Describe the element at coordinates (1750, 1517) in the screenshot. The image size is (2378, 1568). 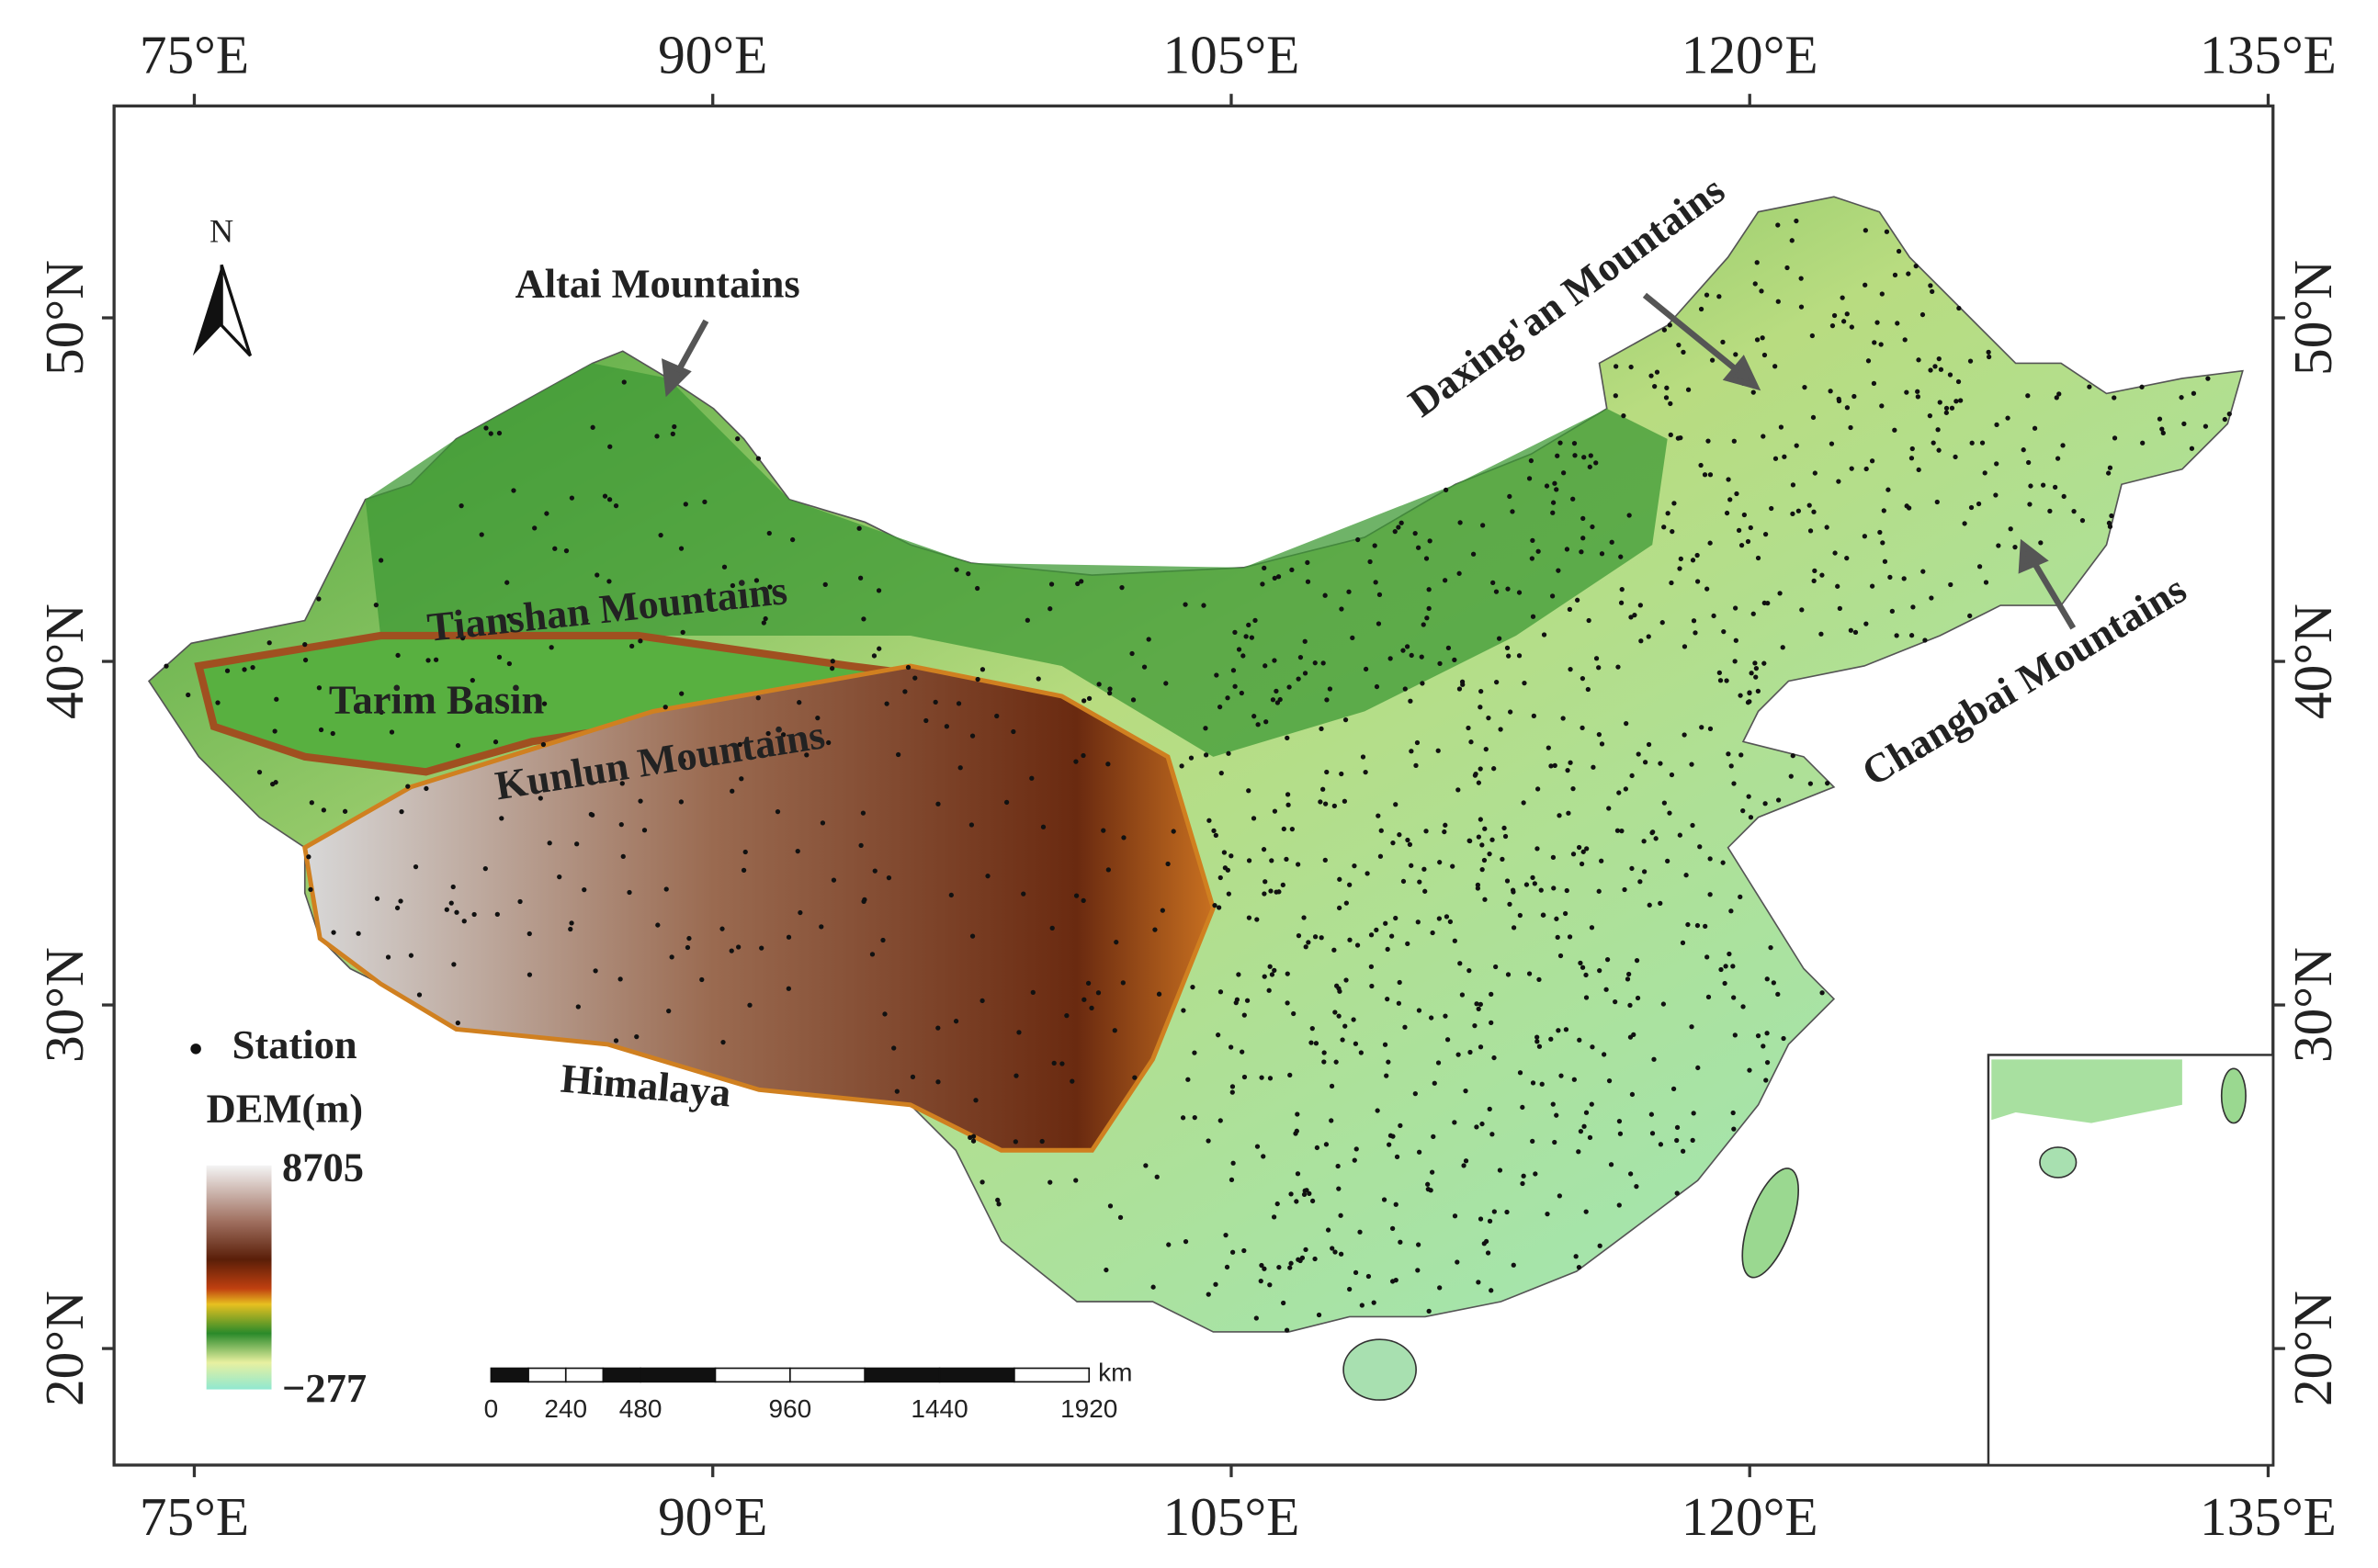
I see `lon-tick-label: 120°E` at that location.